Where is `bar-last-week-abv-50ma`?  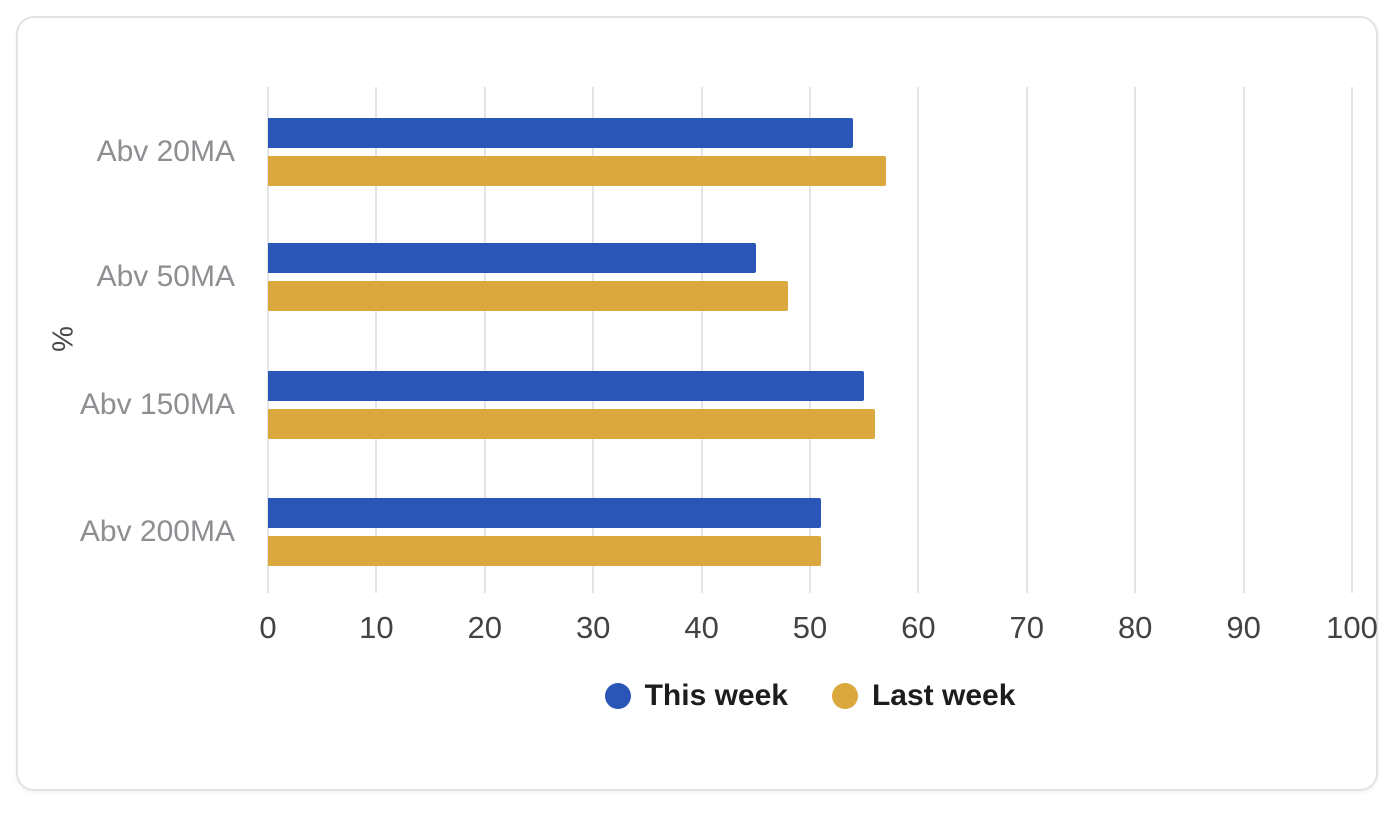 bar-last-week-abv-50ma is located at coordinates (528, 296).